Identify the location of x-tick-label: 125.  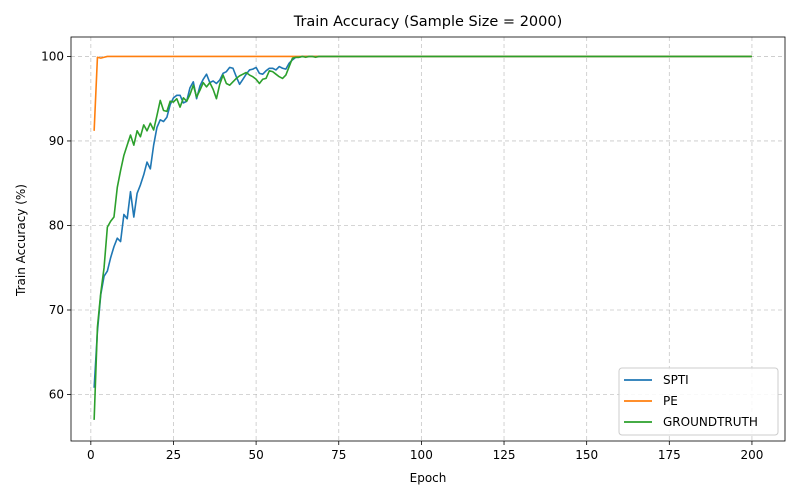
(504, 455).